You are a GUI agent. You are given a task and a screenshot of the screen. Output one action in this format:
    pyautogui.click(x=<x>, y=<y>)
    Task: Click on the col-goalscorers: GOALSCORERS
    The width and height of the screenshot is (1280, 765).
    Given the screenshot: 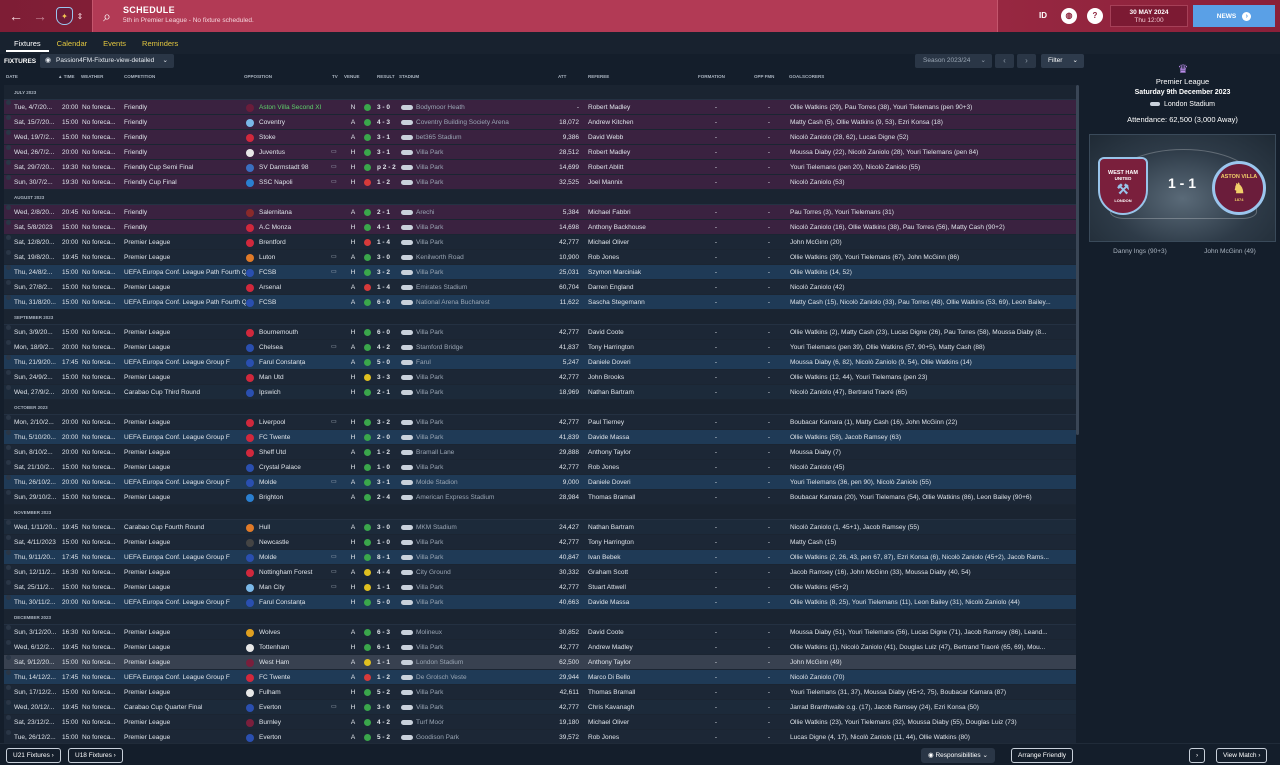 What is the action you would take?
    pyautogui.click(x=807, y=76)
    